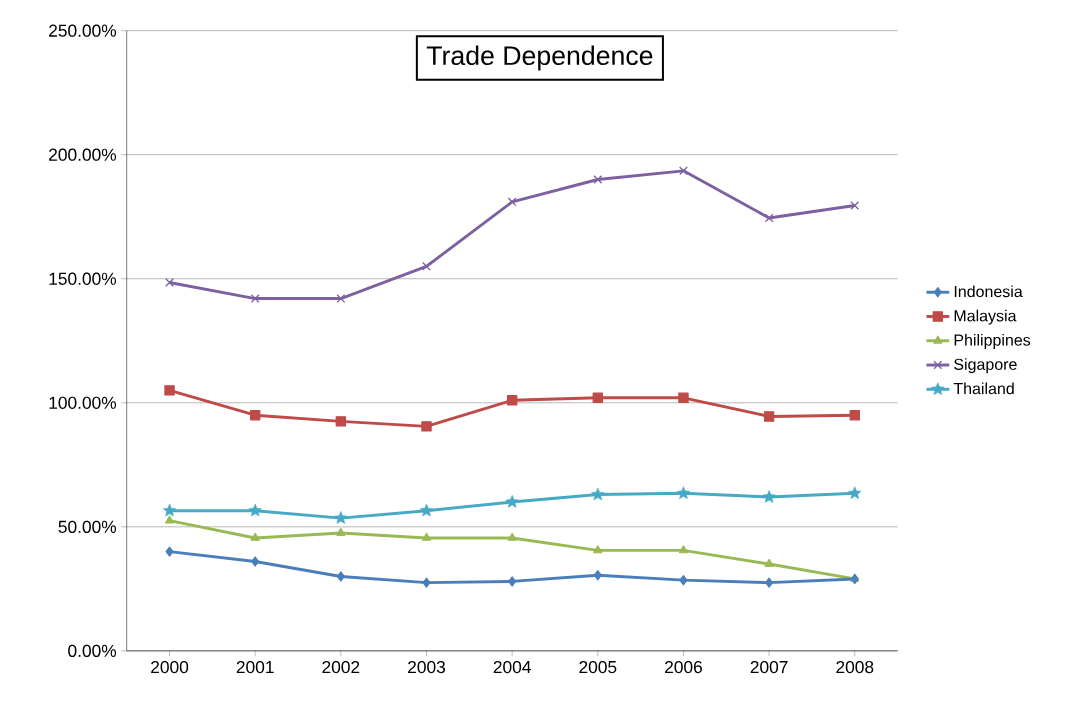 The height and width of the screenshot is (715, 1087). I want to click on x-tick-label: 2007, so click(769, 667).